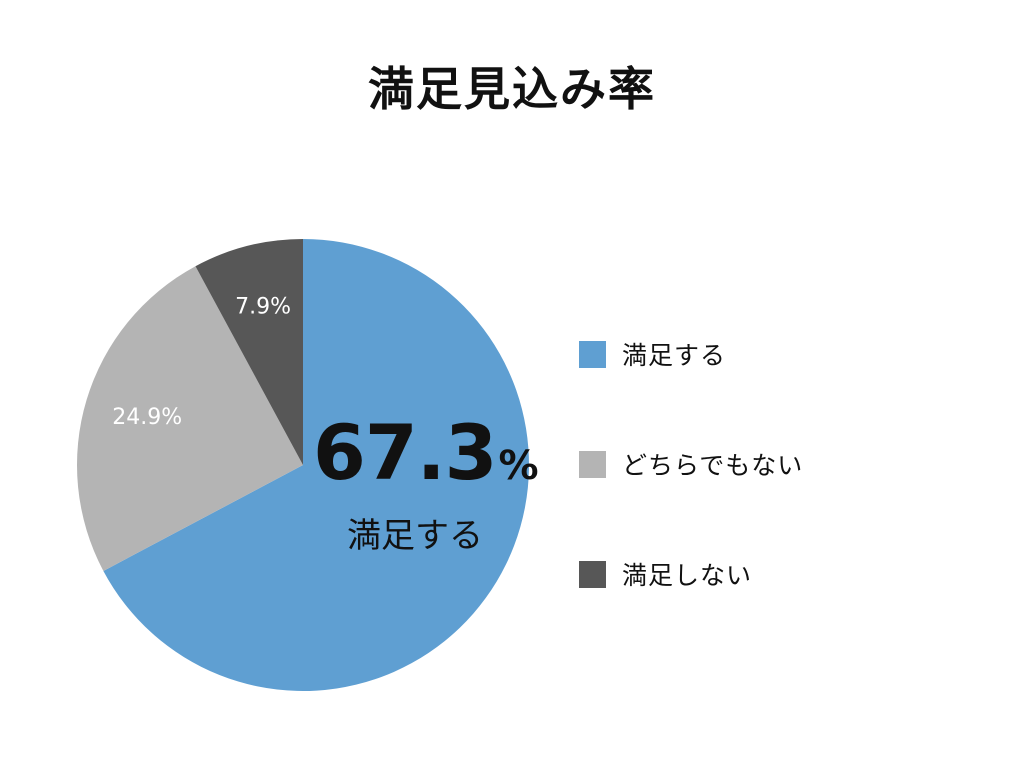 The image size is (1024, 768). I want to click on slice-neutral, so click(189, 418).